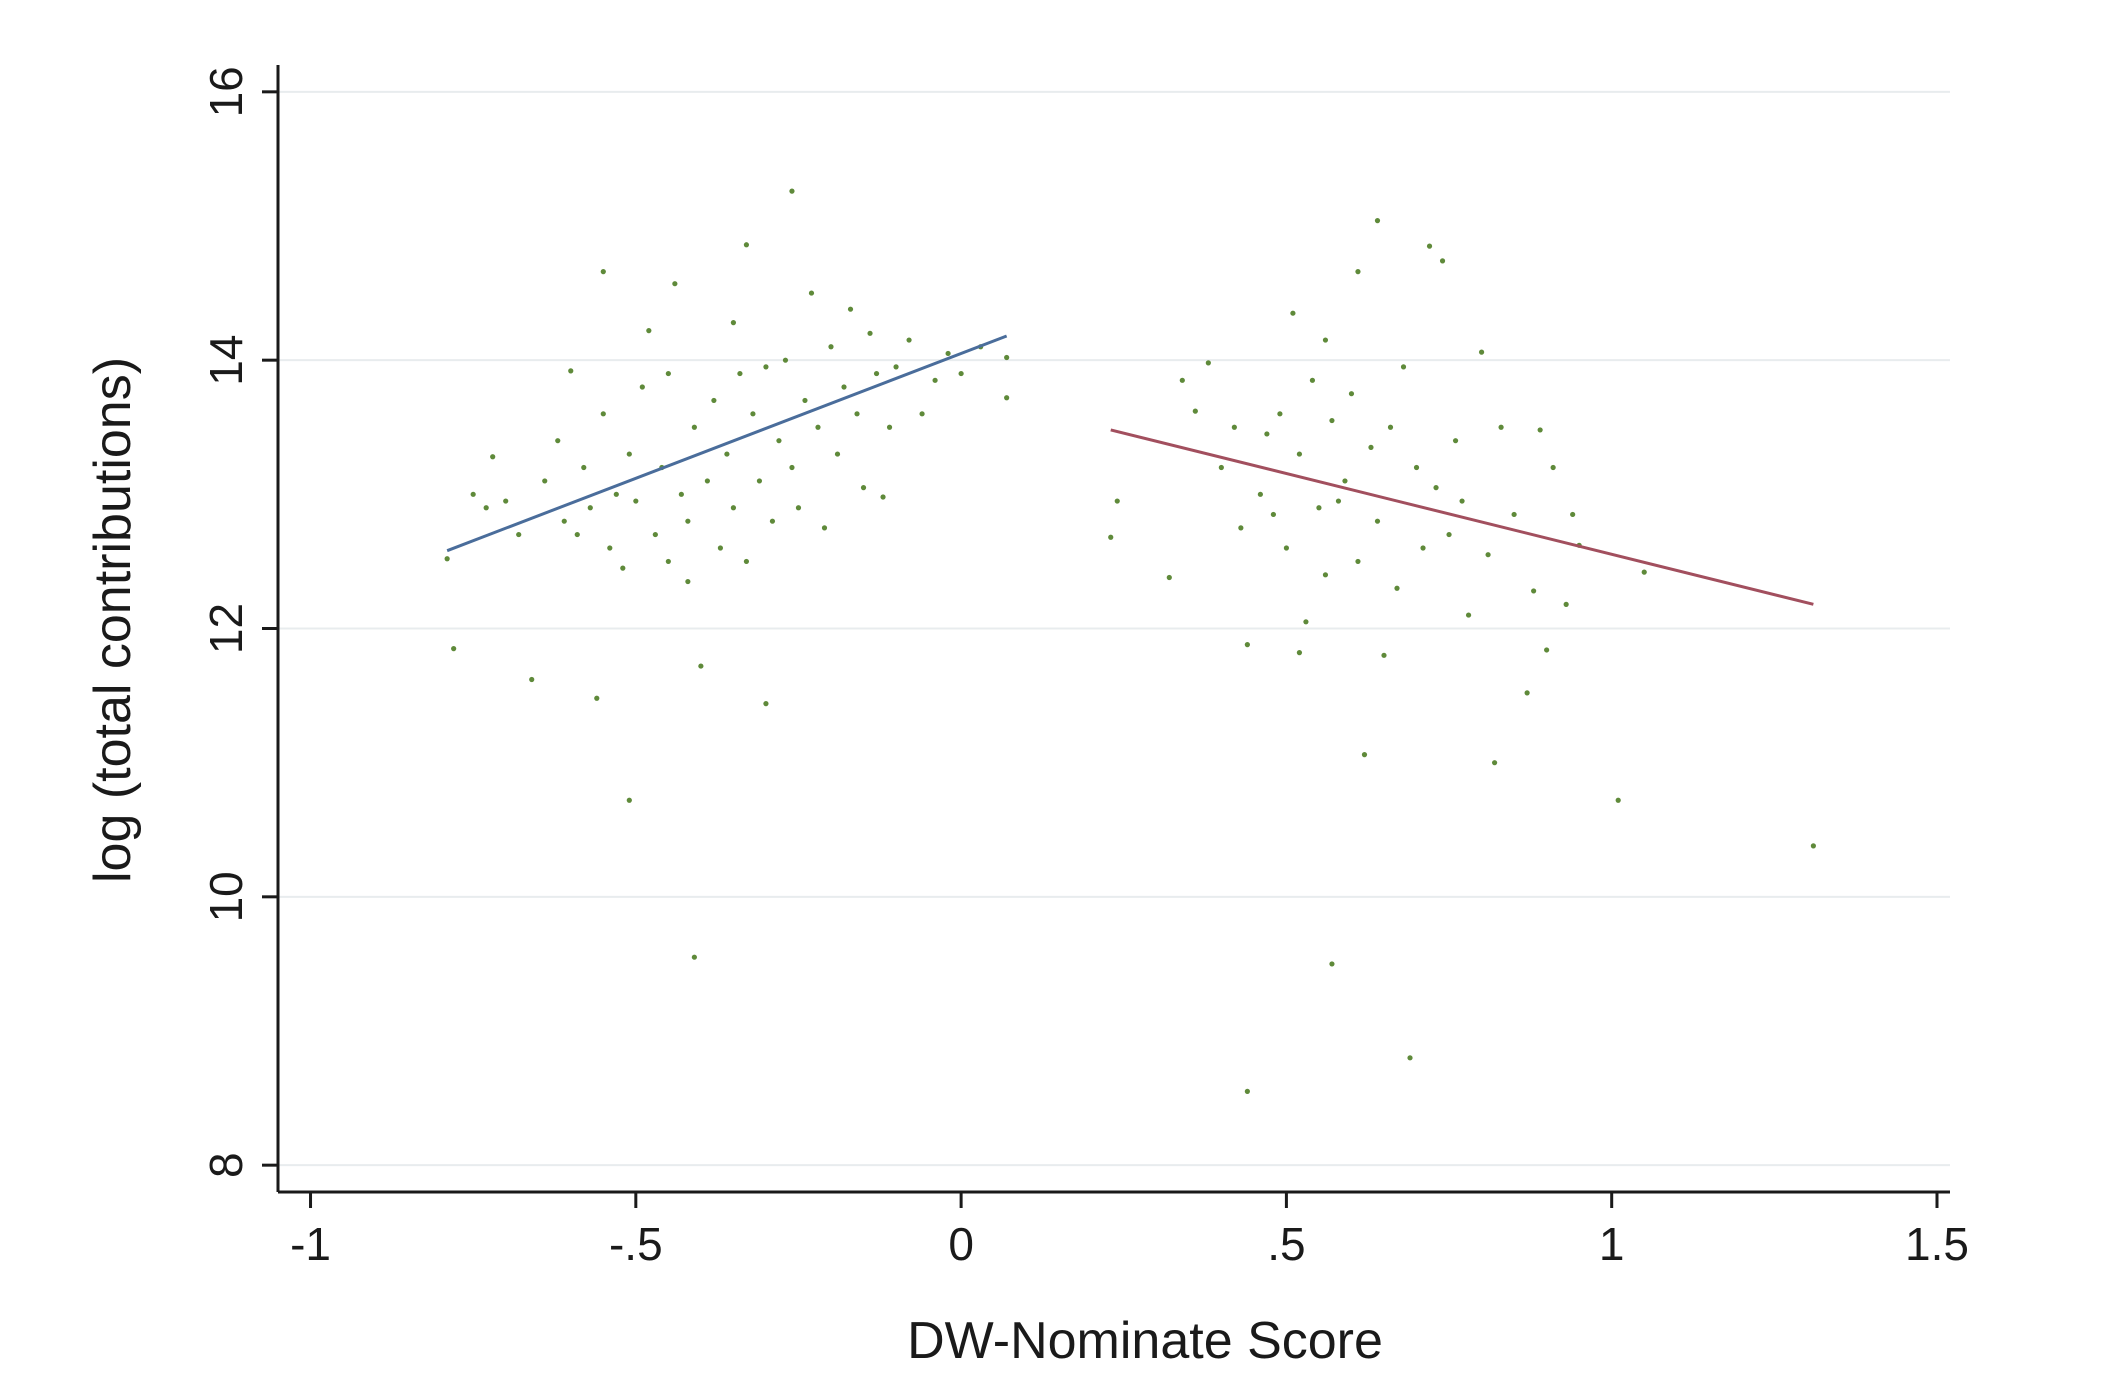 Image resolution: width=2114 pixels, height=1388 pixels. What do you see at coordinates (226, 896) in the screenshot?
I see `y-tick-label: 10` at bounding box center [226, 896].